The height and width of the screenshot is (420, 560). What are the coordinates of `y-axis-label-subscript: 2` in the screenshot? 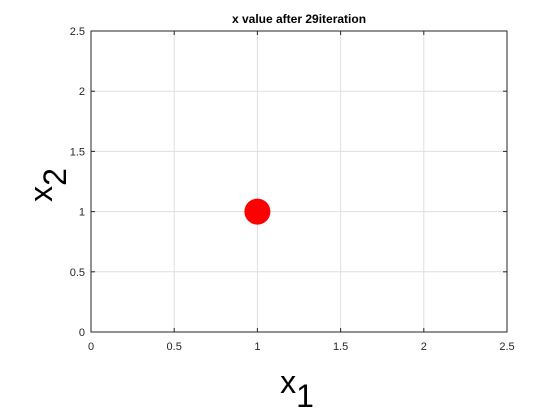 It's located at (55, 177).